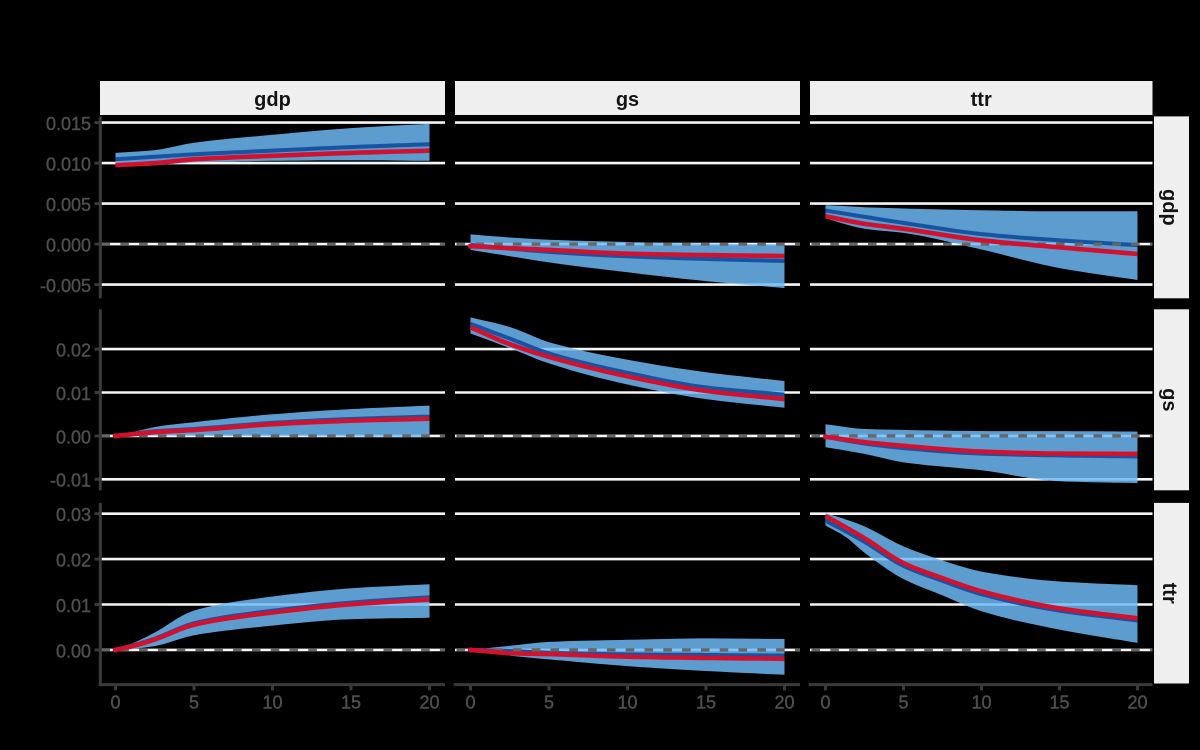 Image resolution: width=1200 pixels, height=750 pixels. Describe the element at coordinates (68, 246) in the screenshot. I see `svg-text: 0.000` at that location.